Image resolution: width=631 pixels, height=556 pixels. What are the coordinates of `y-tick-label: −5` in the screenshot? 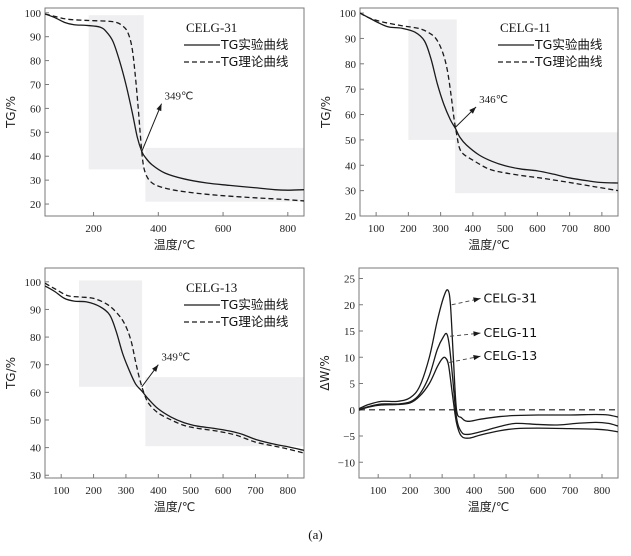 It's located at (349, 437).